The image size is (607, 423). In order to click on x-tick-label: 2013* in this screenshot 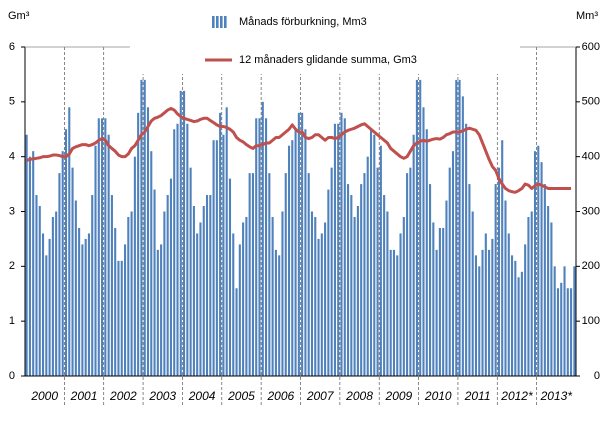, I will do `click(556, 396)`.